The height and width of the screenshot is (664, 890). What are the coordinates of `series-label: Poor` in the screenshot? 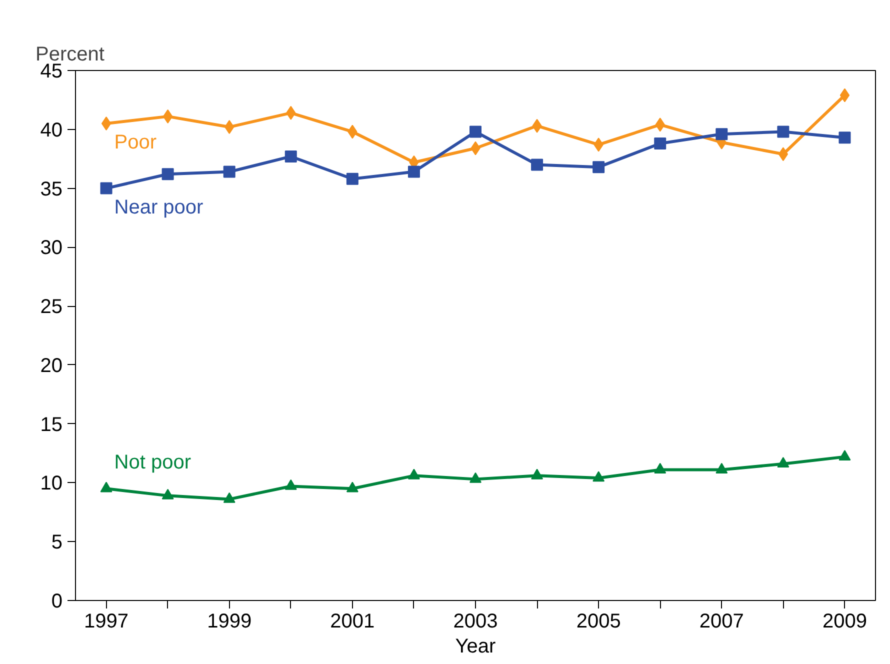 It's located at (135, 143).